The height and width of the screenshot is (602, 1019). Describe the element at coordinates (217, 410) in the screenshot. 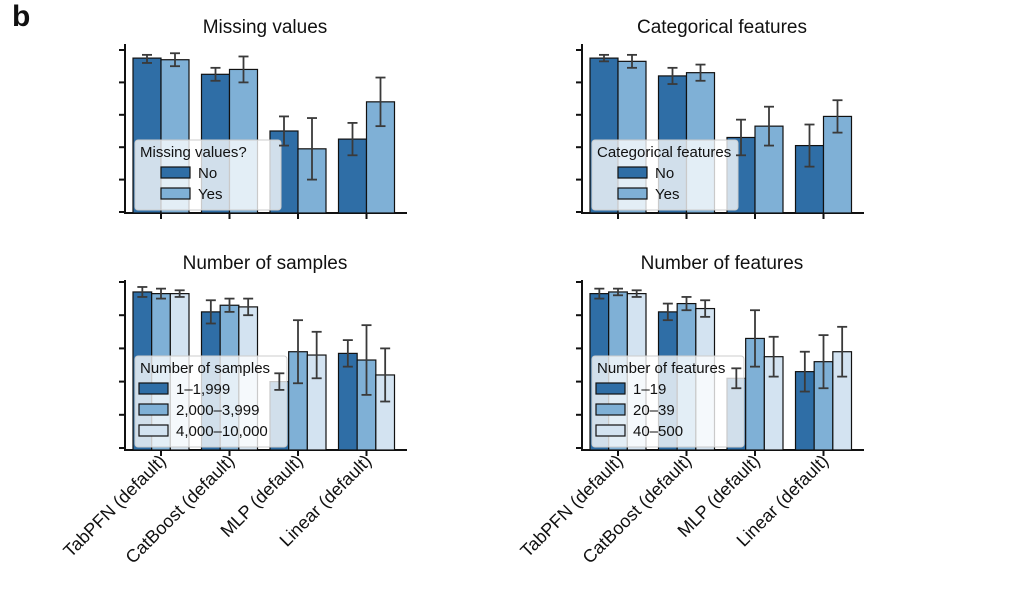

I see `legend-label: 2,000–3,999` at that location.